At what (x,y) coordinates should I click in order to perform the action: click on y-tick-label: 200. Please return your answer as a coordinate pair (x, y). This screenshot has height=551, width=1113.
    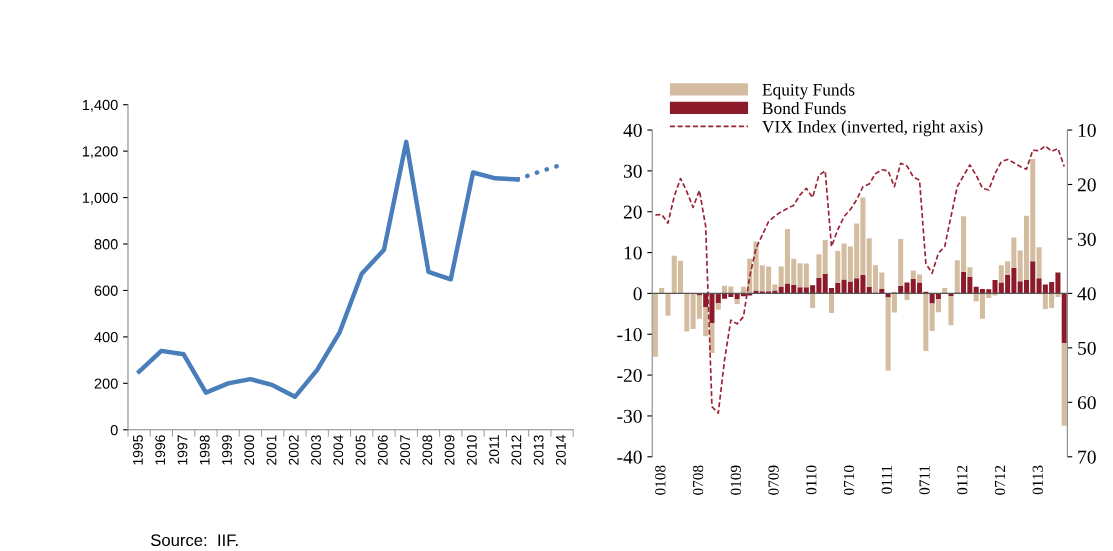
    Looking at the image, I should click on (106, 383).